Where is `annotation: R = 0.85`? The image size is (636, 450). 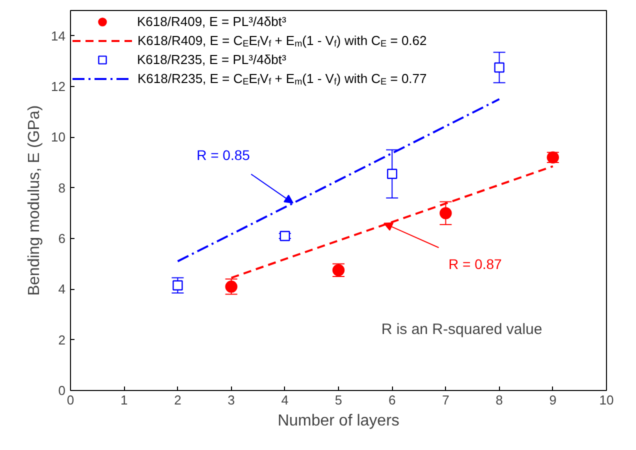
annotation: R = 0.85 is located at coordinates (223, 154).